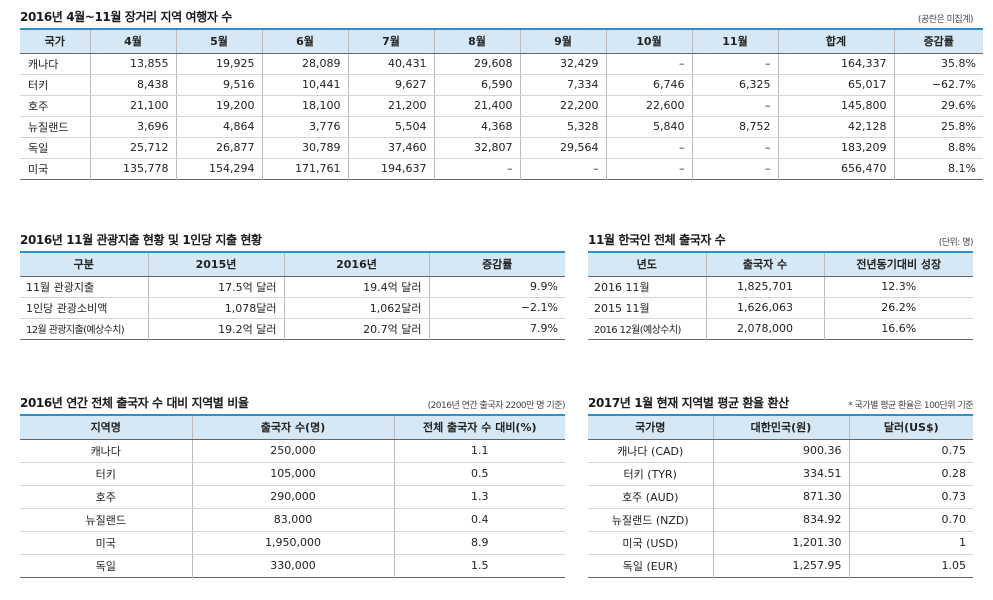 The image size is (993, 600). Describe the element at coordinates (292, 287) in the screenshot. I see `table-row: 11월 관광지출 17.5억 달러 19.4억 달러 9.9%` at that location.